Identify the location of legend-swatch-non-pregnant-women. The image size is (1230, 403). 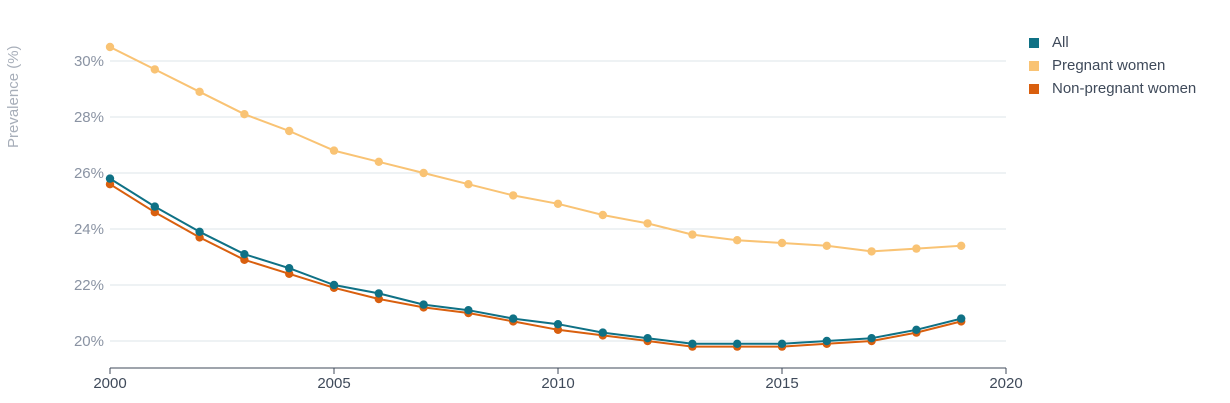
(1034, 88).